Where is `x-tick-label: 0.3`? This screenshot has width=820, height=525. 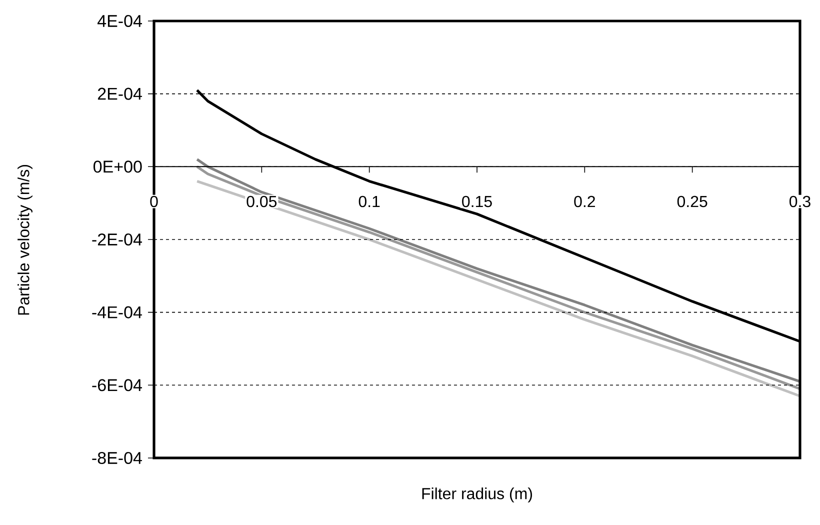
x-tick-label: 0.3 is located at coordinates (800, 202).